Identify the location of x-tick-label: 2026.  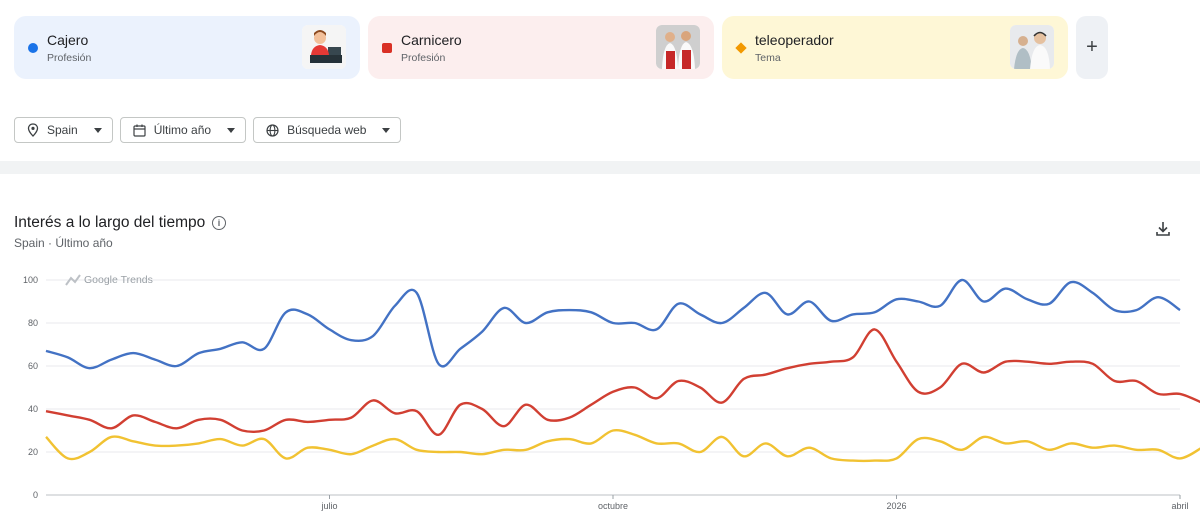
(896, 506).